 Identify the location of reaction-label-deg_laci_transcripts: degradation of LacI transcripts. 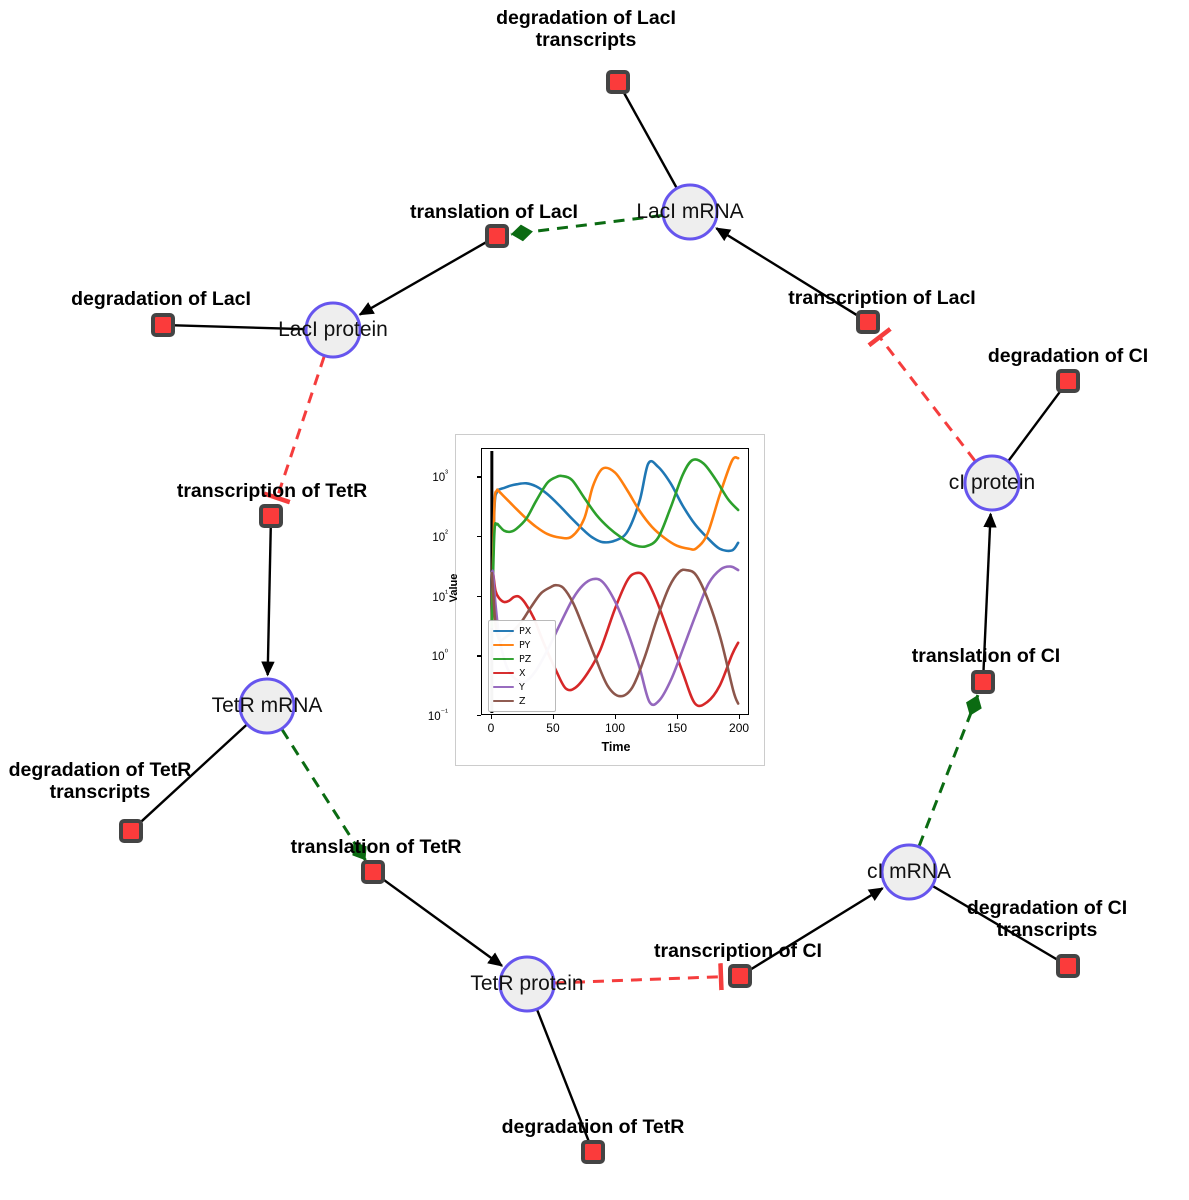
(586, 29).